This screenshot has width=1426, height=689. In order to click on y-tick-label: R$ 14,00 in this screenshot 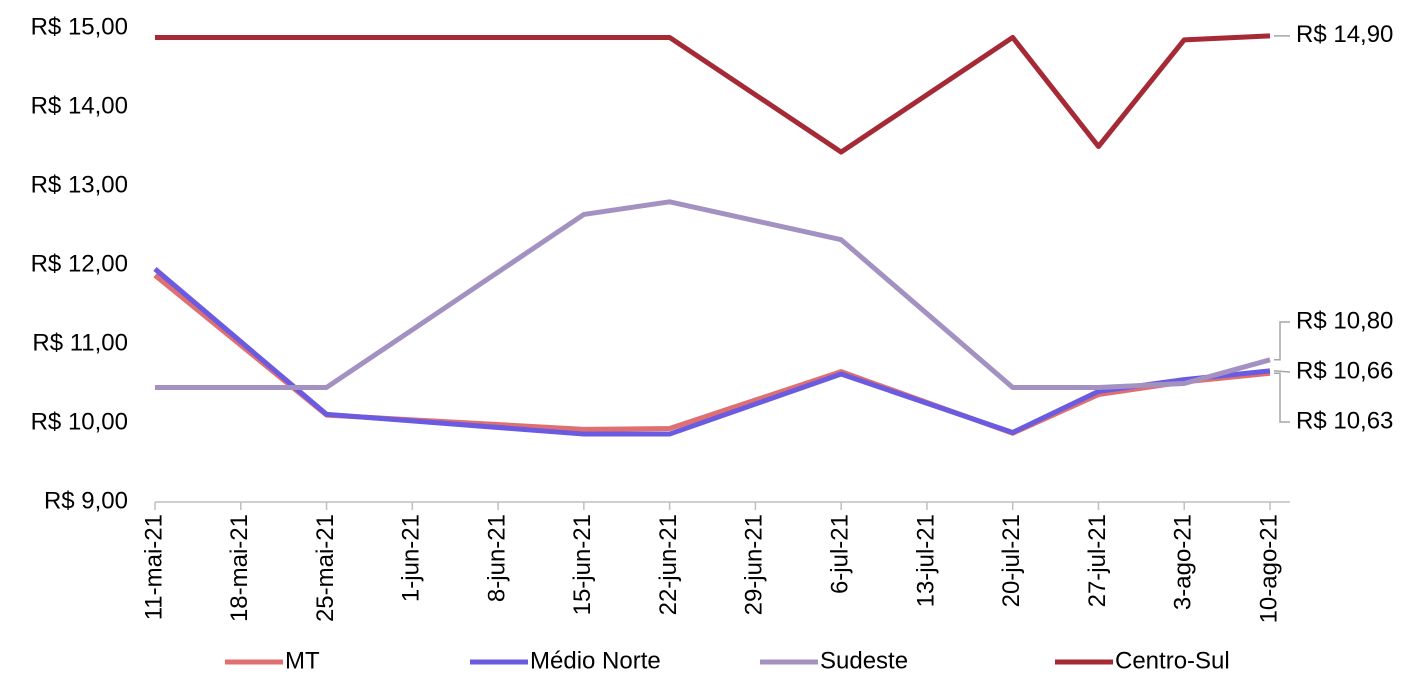, I will do `click(79, 105)`.